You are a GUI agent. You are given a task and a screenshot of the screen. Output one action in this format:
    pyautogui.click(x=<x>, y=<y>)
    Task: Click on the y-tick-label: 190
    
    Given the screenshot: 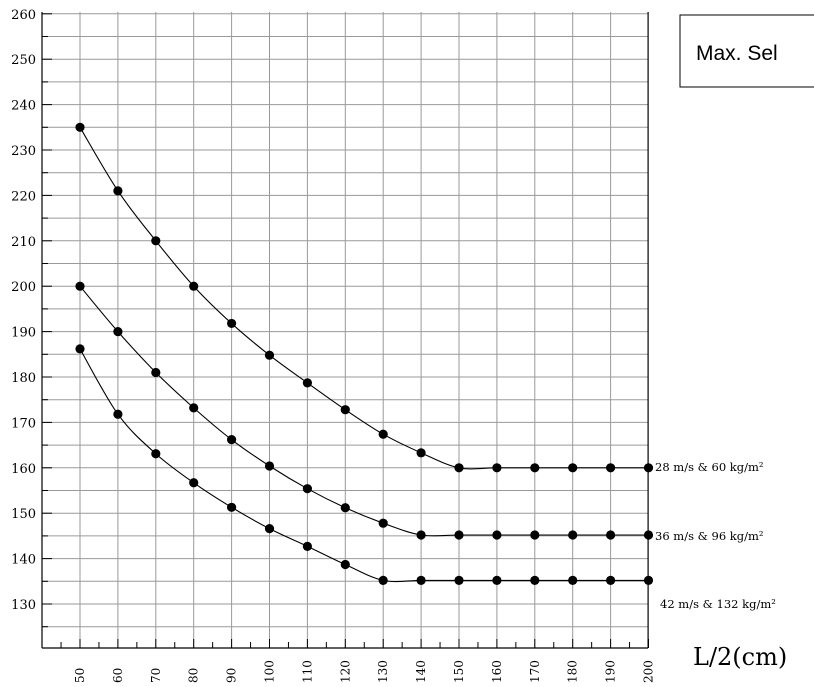 What is the action you would take?
    pyautogui.click(x=23, y=333)
    